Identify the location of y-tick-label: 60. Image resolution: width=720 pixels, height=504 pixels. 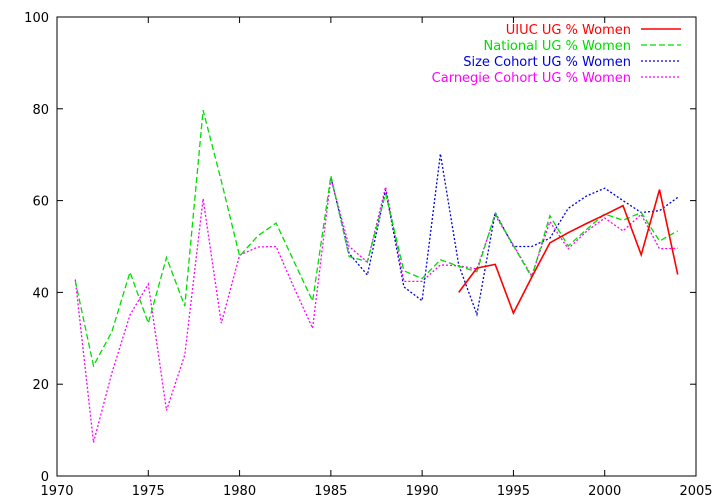
(40, 202).